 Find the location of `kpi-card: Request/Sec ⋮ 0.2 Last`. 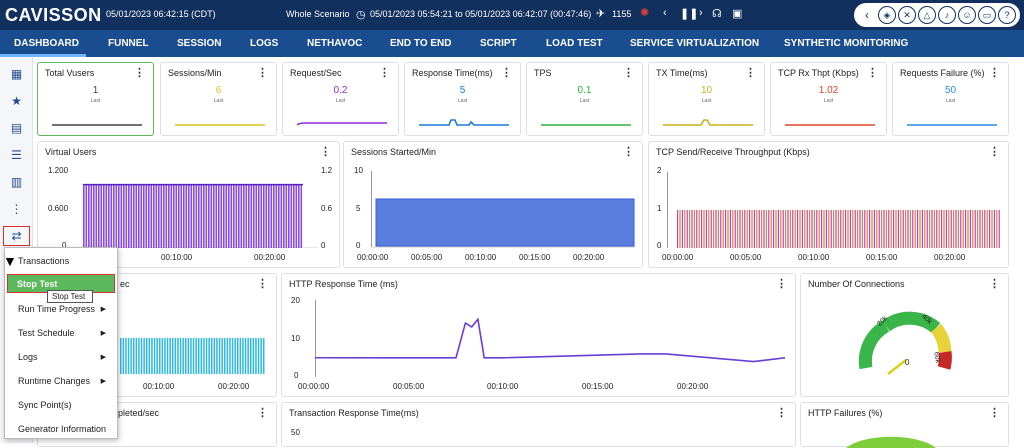

kpi-card: Request/Sec ⋮ 0.2 Last is located at coordinates (340, 99).